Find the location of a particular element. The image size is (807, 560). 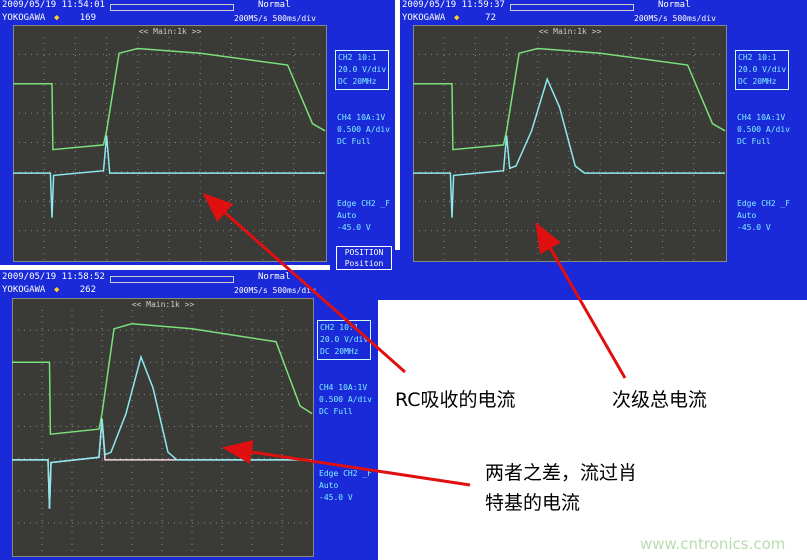

datetime: 2009/05/19 11:58:52 is located at coordinates (53, 277).